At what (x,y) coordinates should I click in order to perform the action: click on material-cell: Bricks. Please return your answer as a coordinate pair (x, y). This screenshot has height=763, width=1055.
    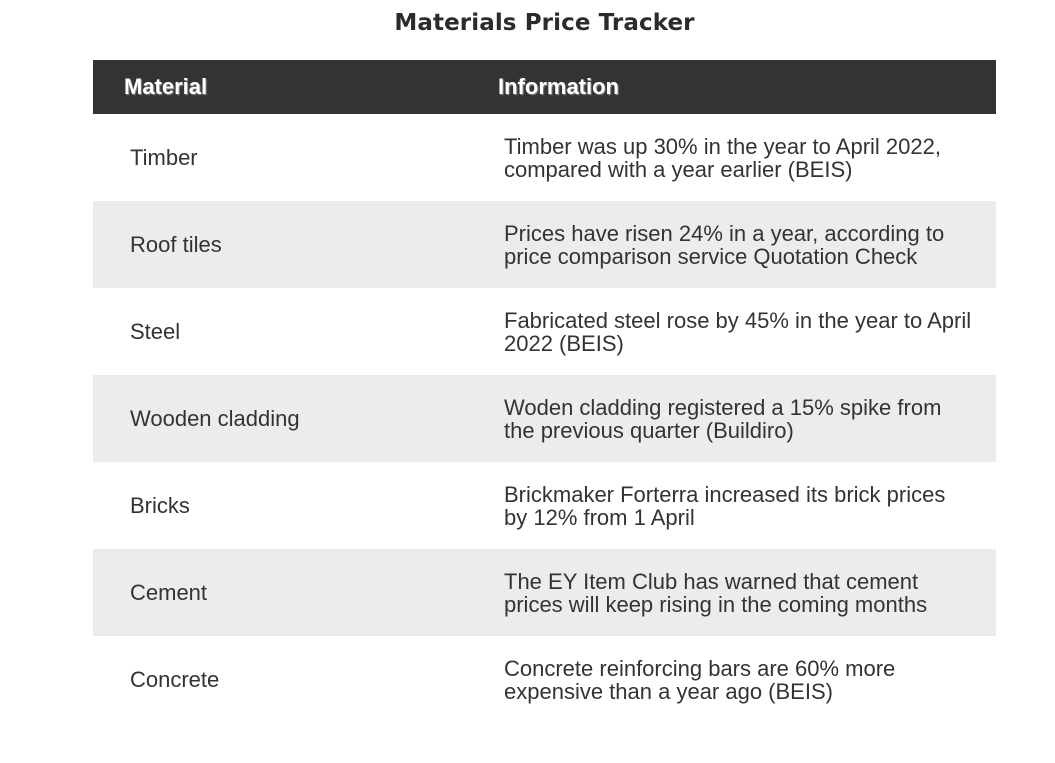
    Looking at the image, I should click on (160, 505).